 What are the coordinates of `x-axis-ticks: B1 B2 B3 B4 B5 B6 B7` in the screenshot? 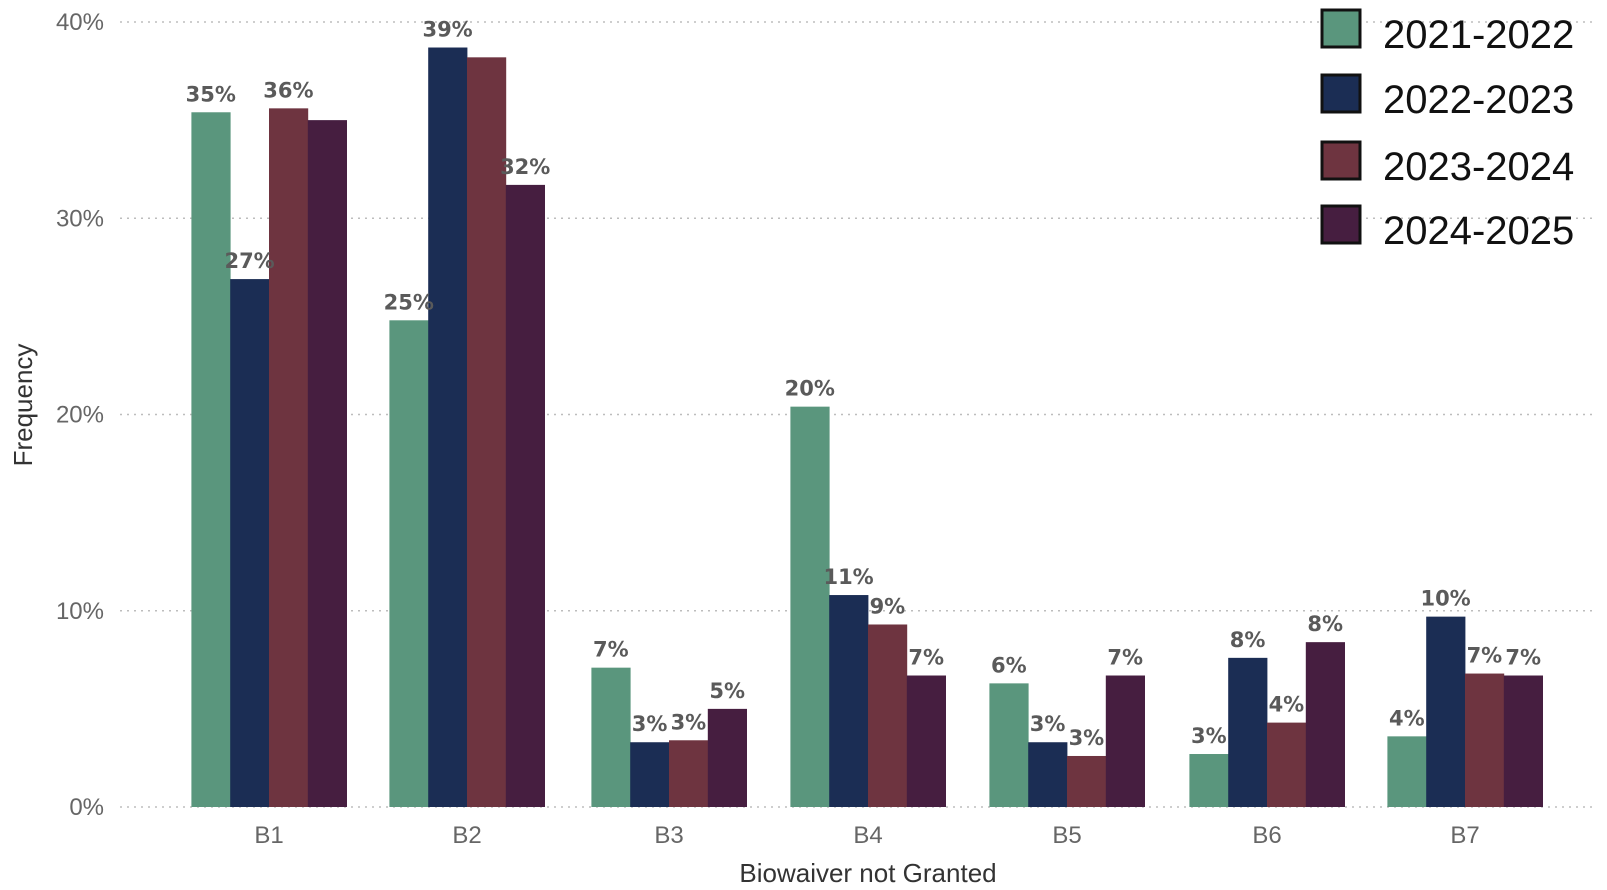 It's located at (866, 835).